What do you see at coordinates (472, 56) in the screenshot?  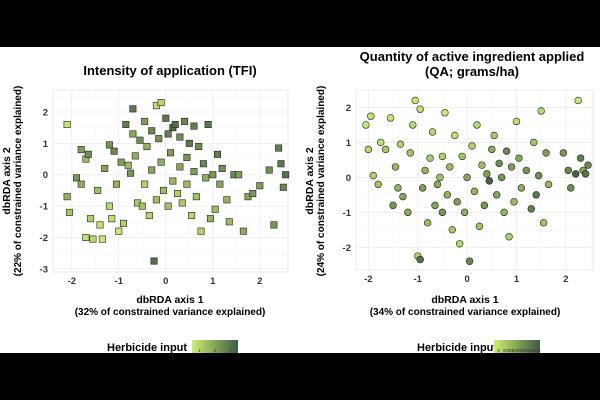 I see `right-title: Quantity of active ingredient applied` at bounding box center [472, 56].